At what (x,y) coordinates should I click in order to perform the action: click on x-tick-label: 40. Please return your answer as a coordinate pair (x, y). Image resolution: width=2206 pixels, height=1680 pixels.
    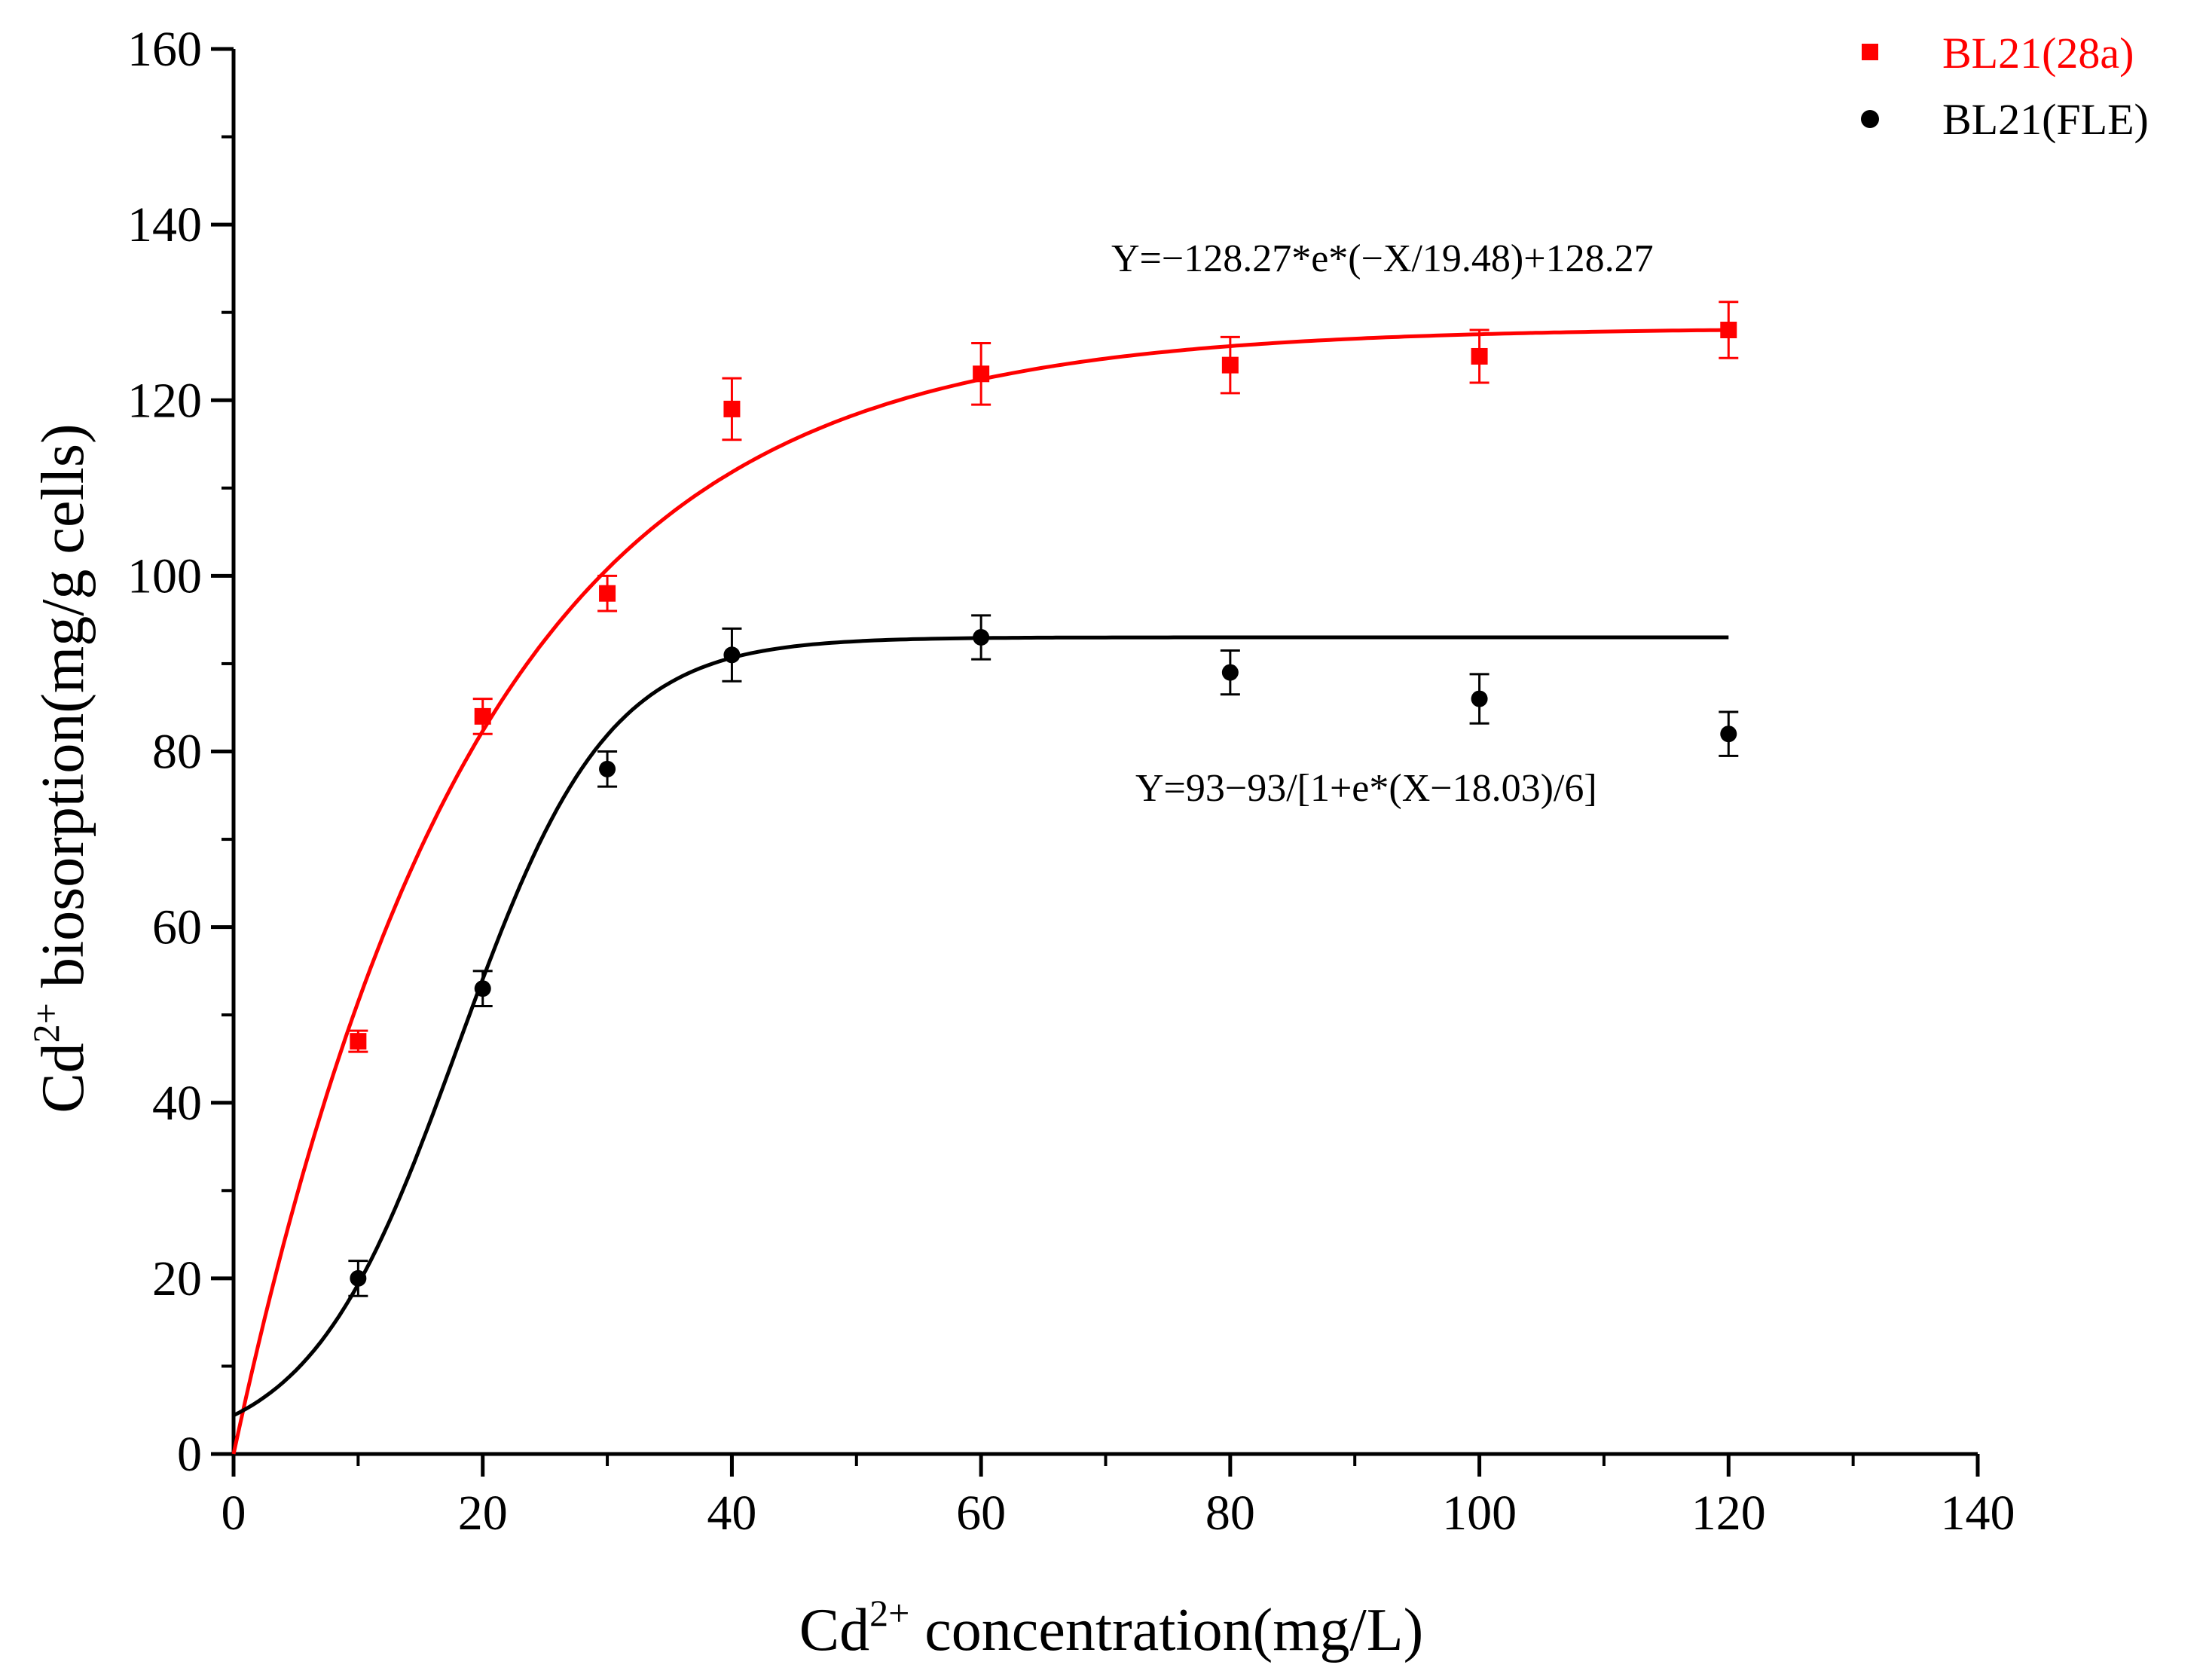
    Looking at the image, I should click on (731, 1513).